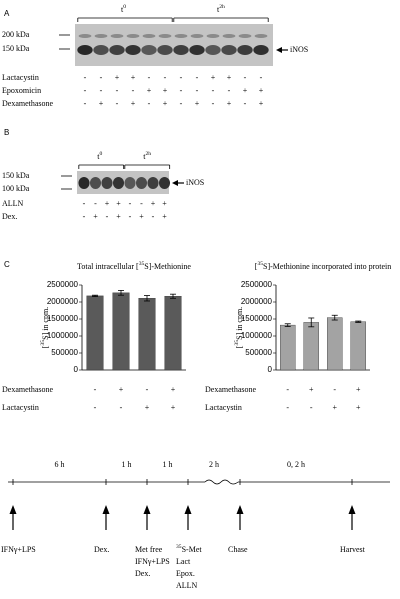  I want to click on mw-marker: 150 kDa, so click(16, 48).